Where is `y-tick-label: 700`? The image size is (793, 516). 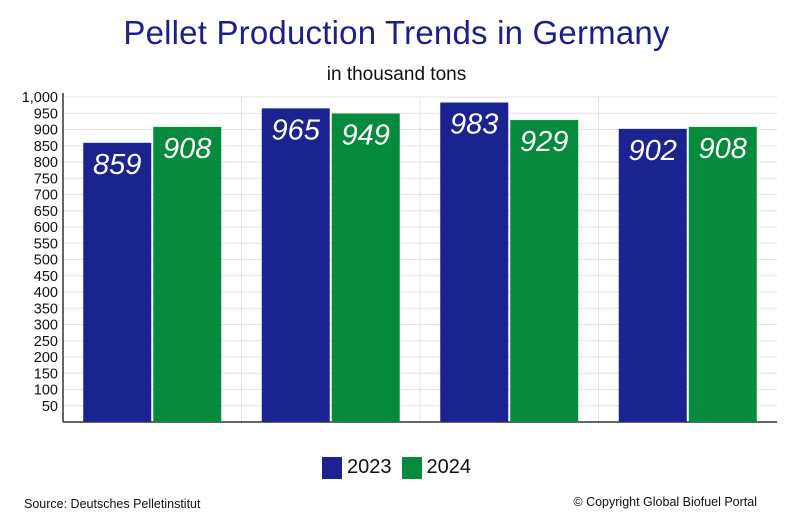
y-tick-label: 700 is located at coordinates (46, 196).